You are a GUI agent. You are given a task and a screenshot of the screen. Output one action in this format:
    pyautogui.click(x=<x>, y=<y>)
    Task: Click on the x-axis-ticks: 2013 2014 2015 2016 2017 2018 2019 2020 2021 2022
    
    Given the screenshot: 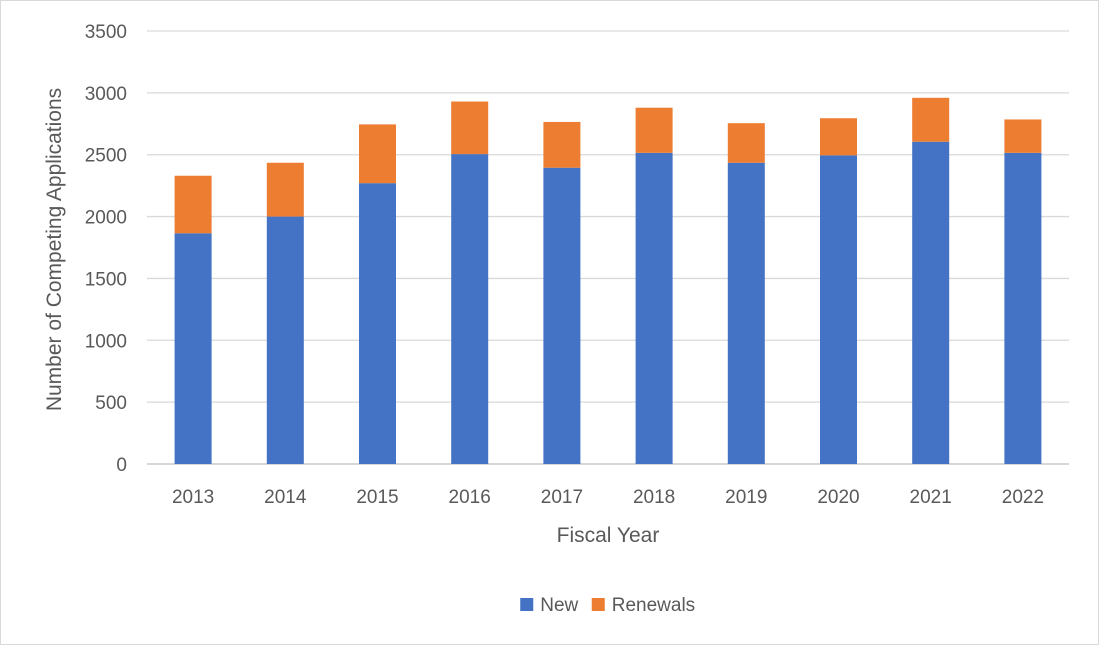 What is the action you would take?
    pyautogui.click(x=608, y=497)
    